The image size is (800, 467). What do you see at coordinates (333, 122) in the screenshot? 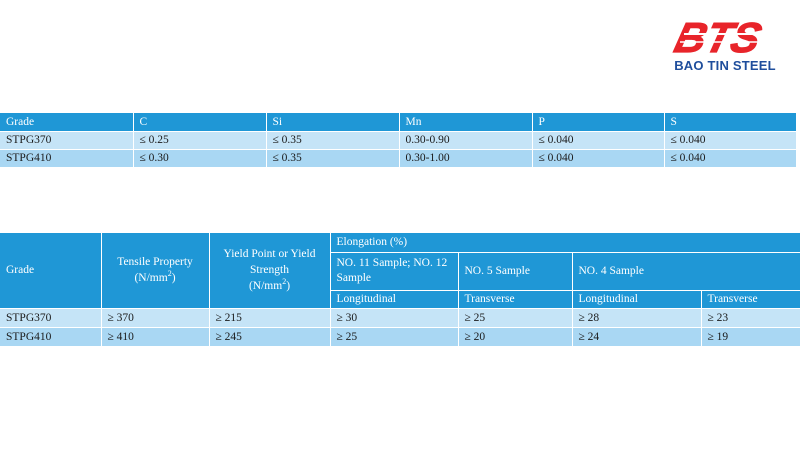
I see `header-cell: Si` at bounding box center [333, 122].